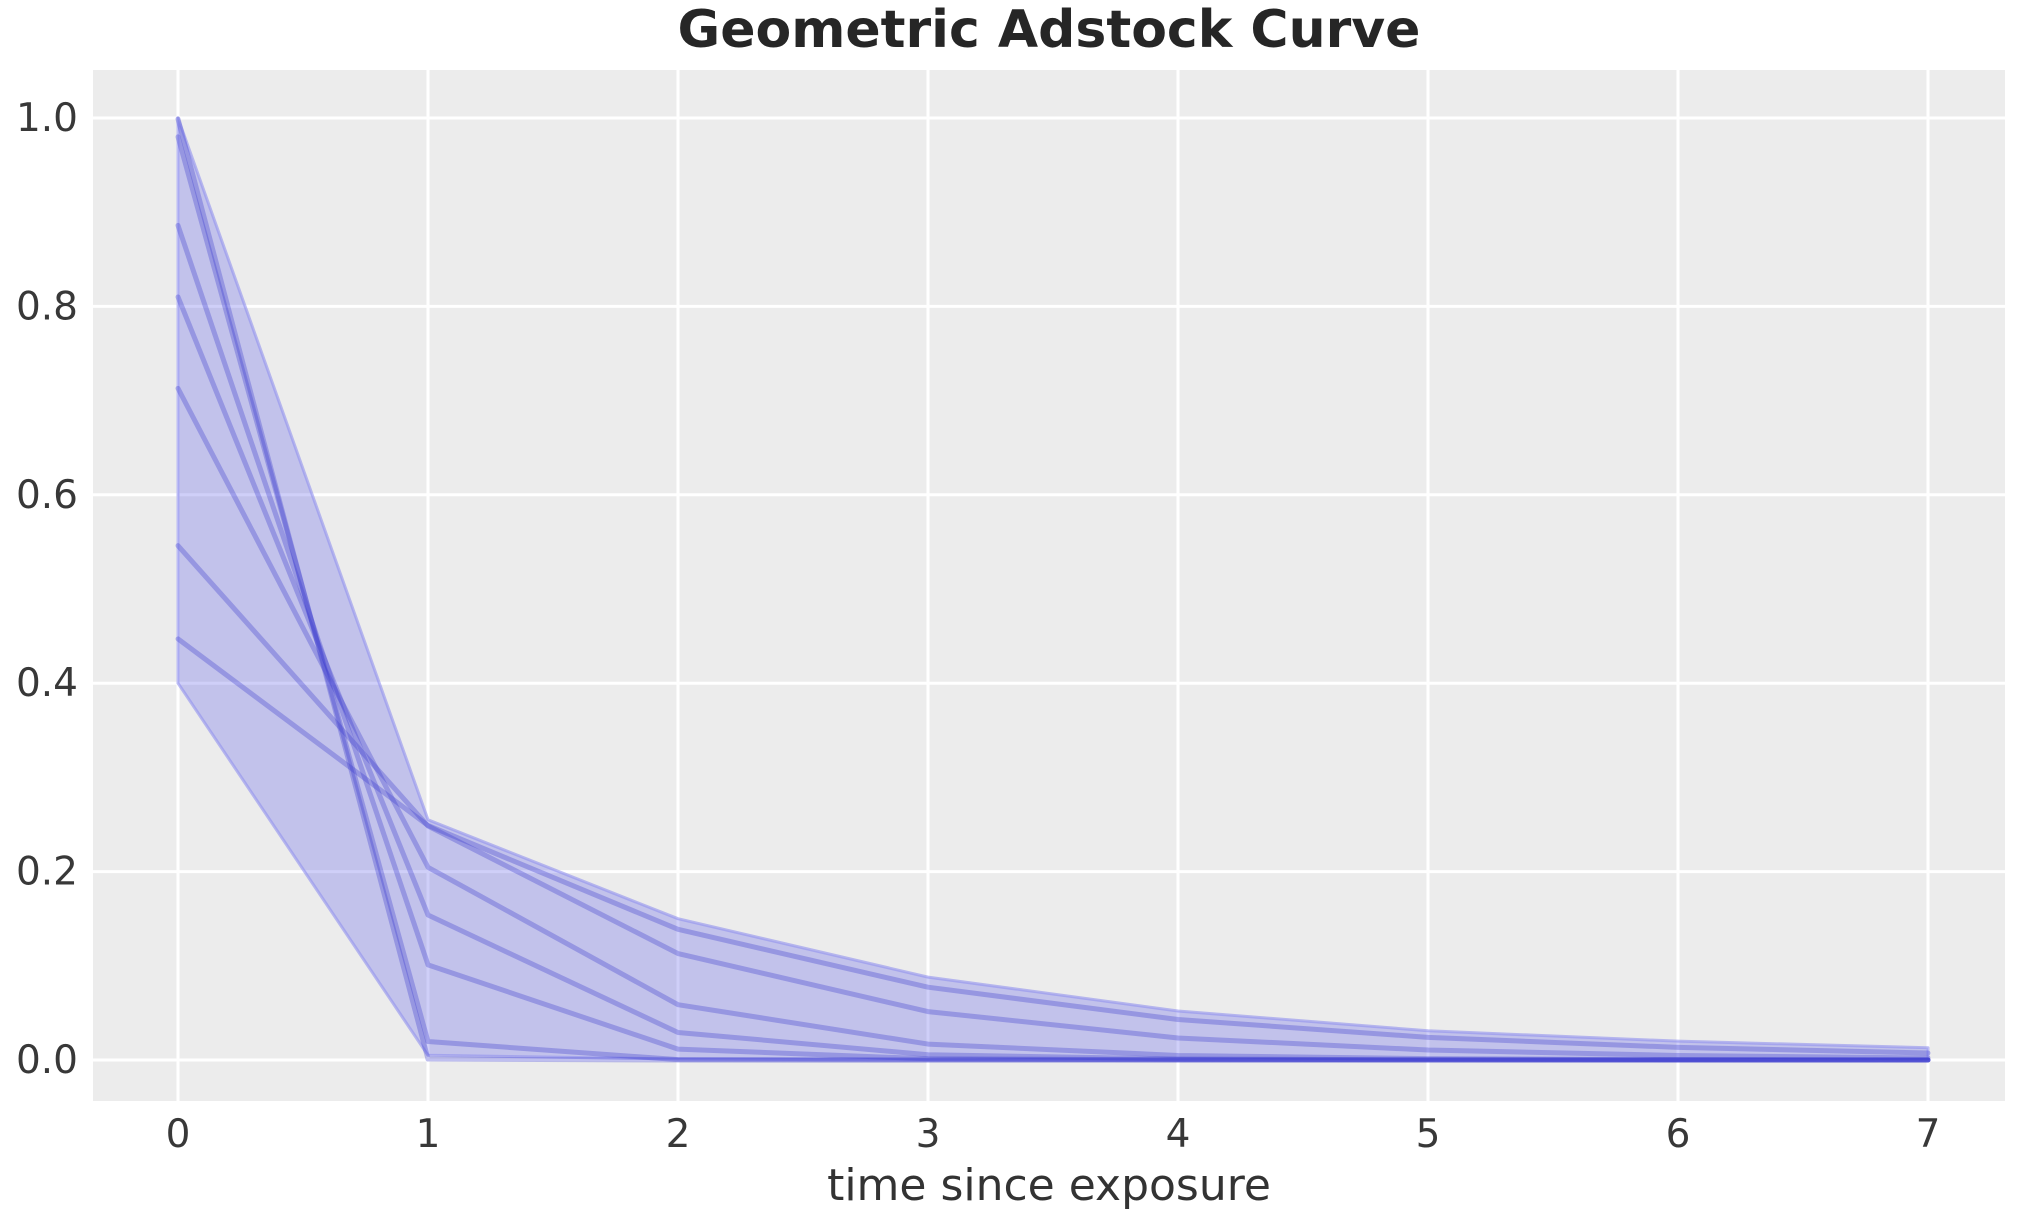 The height and width of the screenshot is (1227, 2023). Describe the element at coordinates (1049, 30) in the screenshot. I see `chart-title: Geometric Adstock Curve` at that location.